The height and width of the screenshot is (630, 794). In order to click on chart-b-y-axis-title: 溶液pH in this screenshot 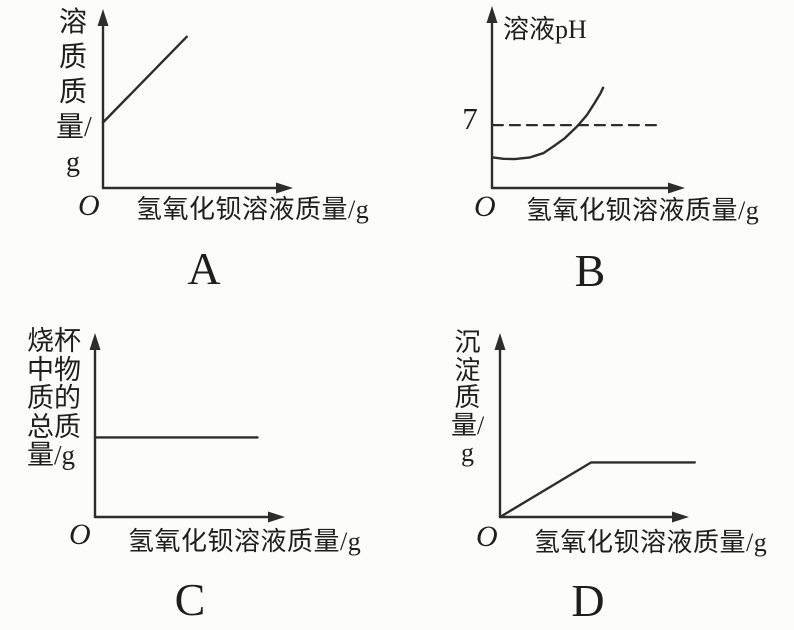, I will do `click(545, 29)`.